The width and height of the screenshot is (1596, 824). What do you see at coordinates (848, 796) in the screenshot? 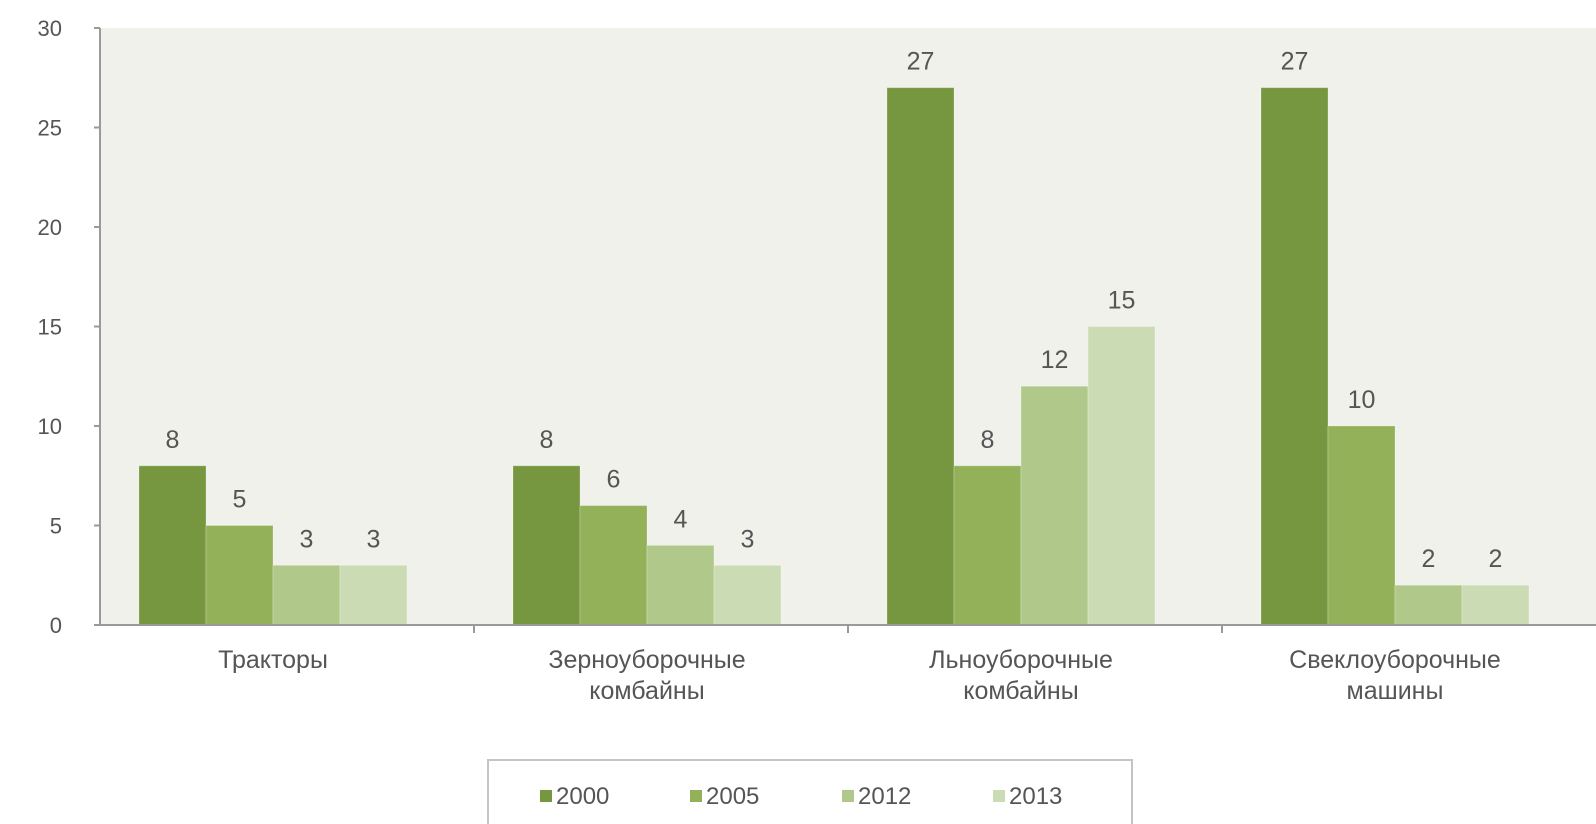
I see `legend-swatch-2012` at bounding box center [848, 796].